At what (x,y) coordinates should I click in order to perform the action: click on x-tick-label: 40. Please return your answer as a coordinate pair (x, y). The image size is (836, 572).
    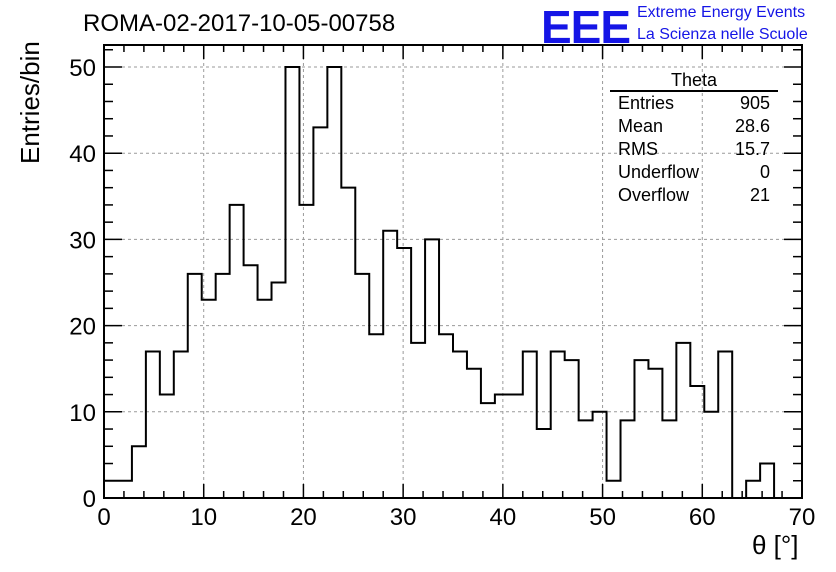
    Looking at the image, I should click on (503, 517).